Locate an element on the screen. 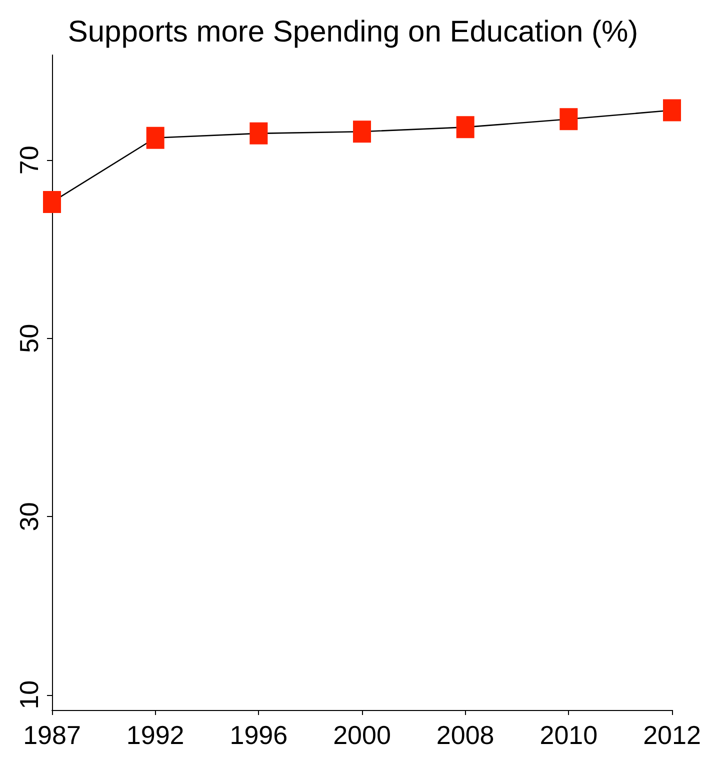  chart-title: Supports more Spending on Education (%) is located at coordinates (353, 32).